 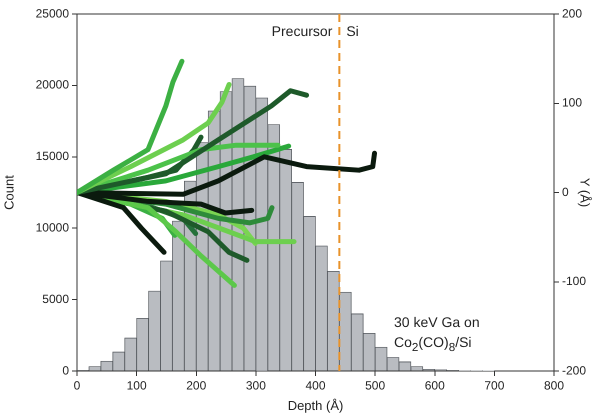 What do you see at coordinates (196, 385) in the screenshot?
I see `x-tick-label: 200` at bounding box center [196, 385].